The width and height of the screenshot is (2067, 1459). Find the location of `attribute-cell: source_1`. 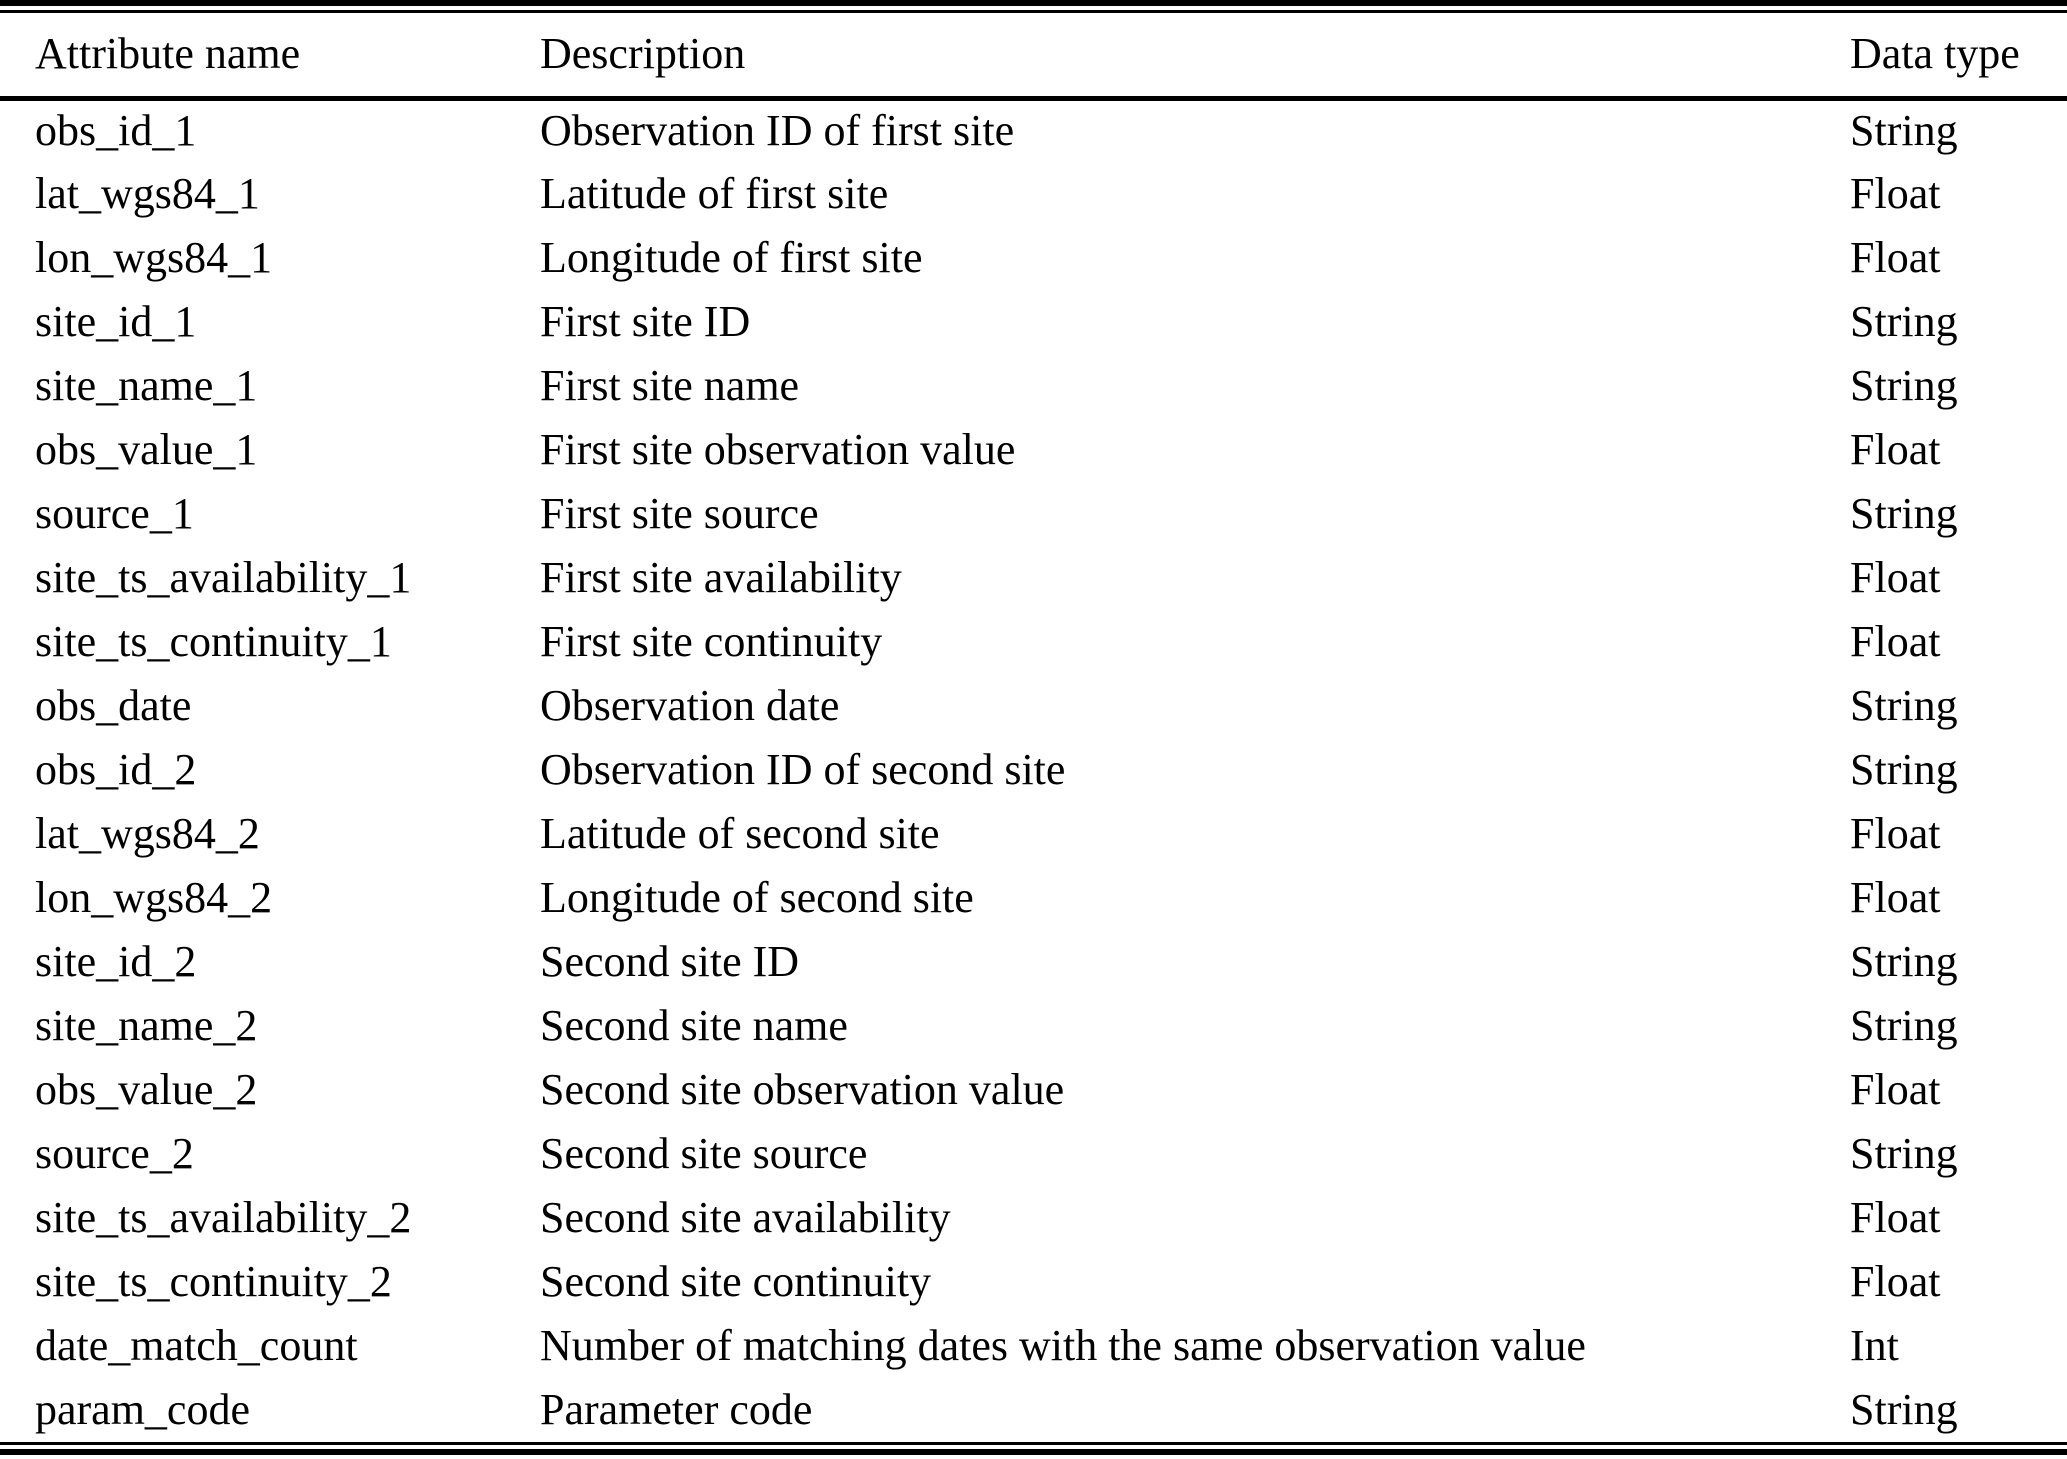

attribute-cell: source_1 is located at coordinates (114, 513).